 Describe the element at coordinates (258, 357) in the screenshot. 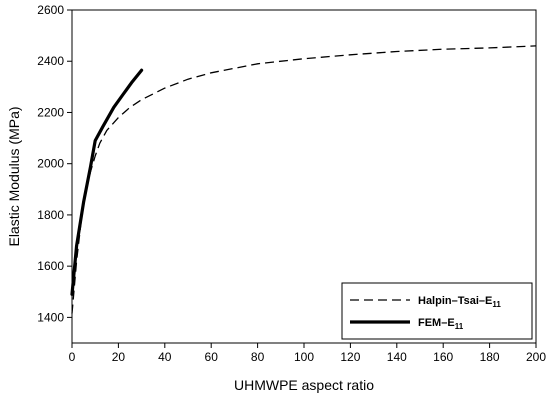

I see `x-tick-label: 80` at that location.